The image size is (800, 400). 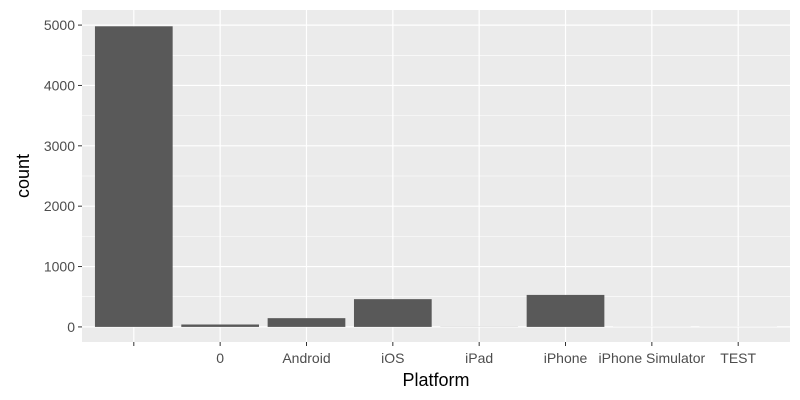 I want to click on x-tick-label: 0, so click(x=220, y=358).